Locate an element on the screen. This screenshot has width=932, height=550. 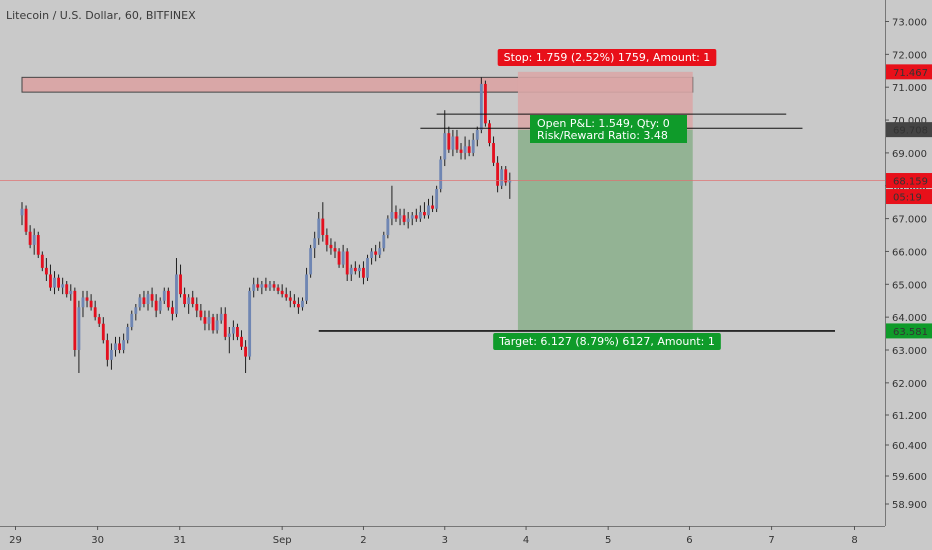
stop-label-bg is located at coordinates (607, 57).